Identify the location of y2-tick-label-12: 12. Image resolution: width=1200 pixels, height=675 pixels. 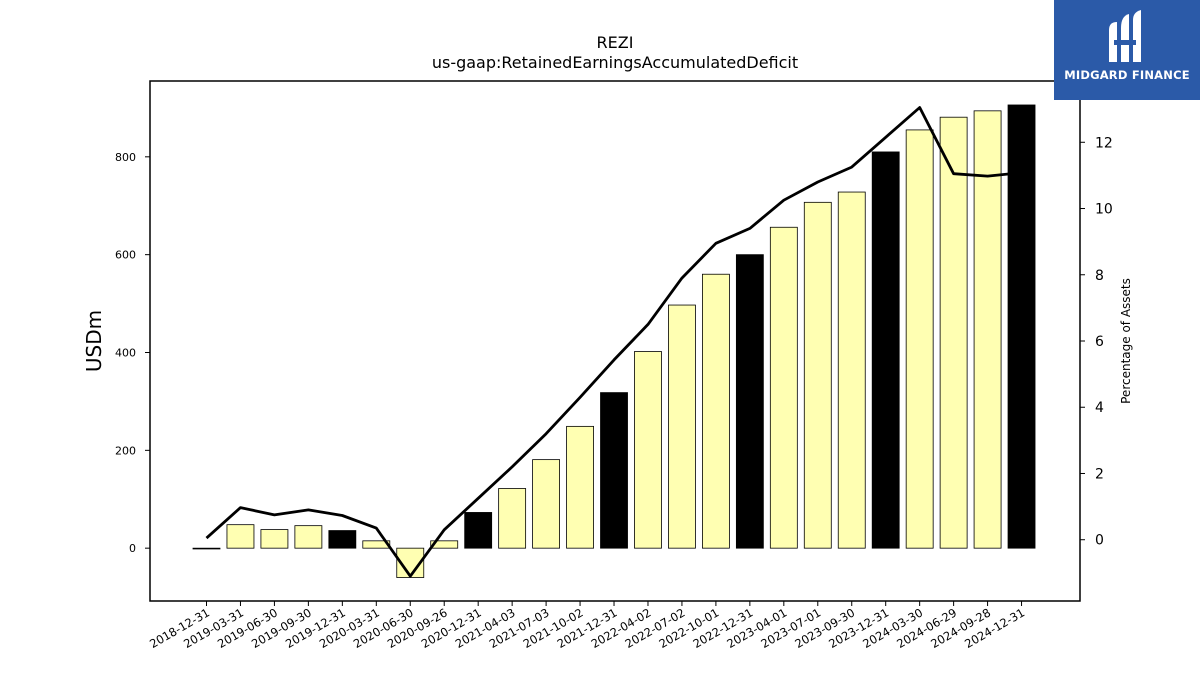
(1104, 143).